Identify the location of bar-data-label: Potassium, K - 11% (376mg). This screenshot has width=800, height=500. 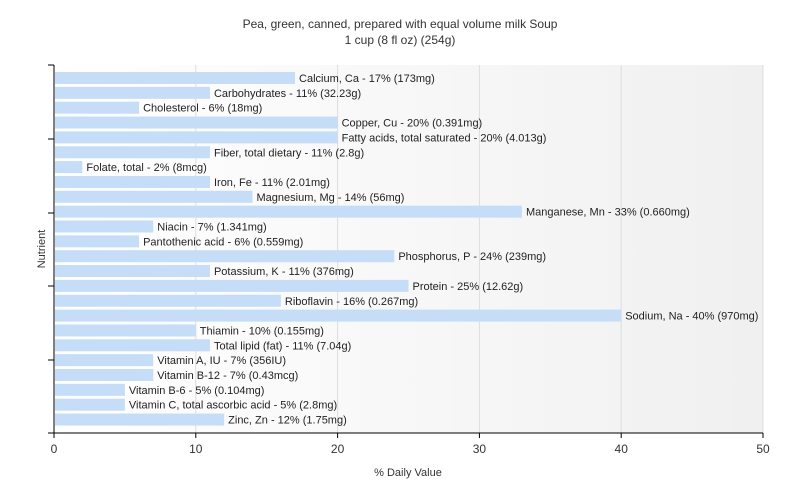
(284, 272).